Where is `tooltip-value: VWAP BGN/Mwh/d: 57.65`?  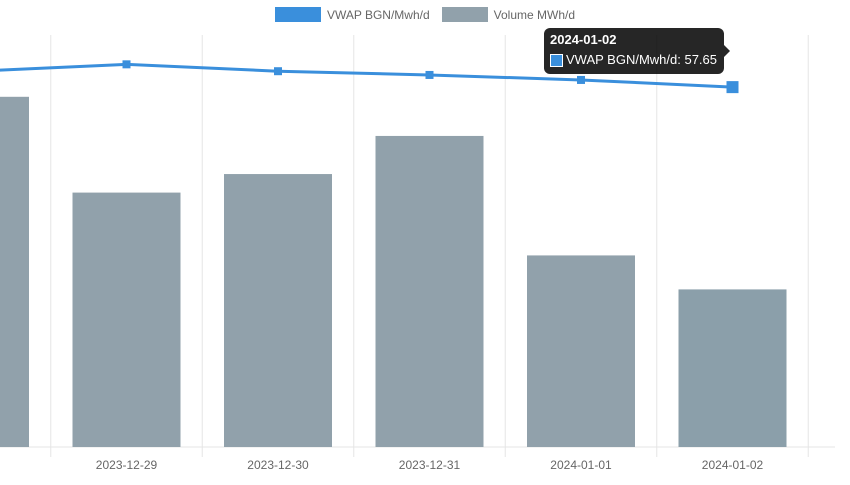
tooltip-value: VWAP BGN/Mwh/d: 57.65 is located at coordinates (642, 59).